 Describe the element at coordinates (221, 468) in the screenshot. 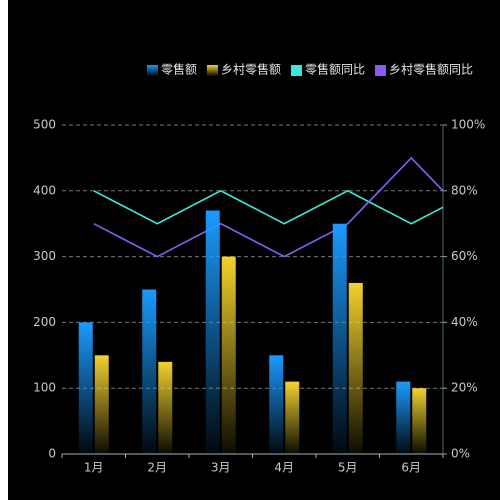

I see `x-tick-label: 3月` at that location.